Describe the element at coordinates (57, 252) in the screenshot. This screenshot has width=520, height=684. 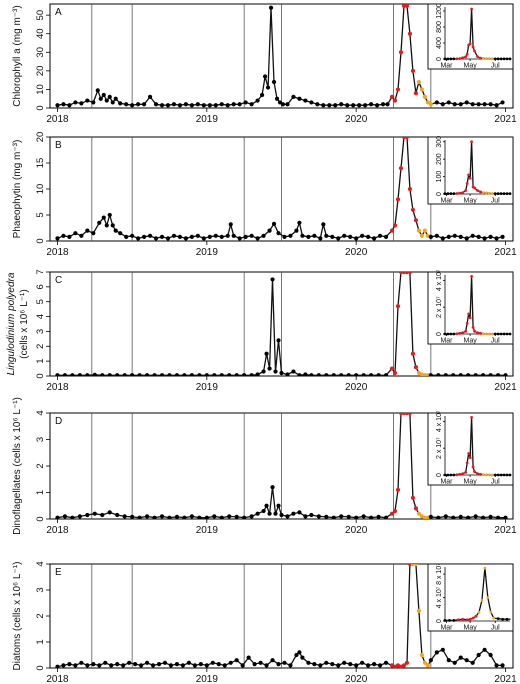
I see `x-tick-label: 2018` at that location.